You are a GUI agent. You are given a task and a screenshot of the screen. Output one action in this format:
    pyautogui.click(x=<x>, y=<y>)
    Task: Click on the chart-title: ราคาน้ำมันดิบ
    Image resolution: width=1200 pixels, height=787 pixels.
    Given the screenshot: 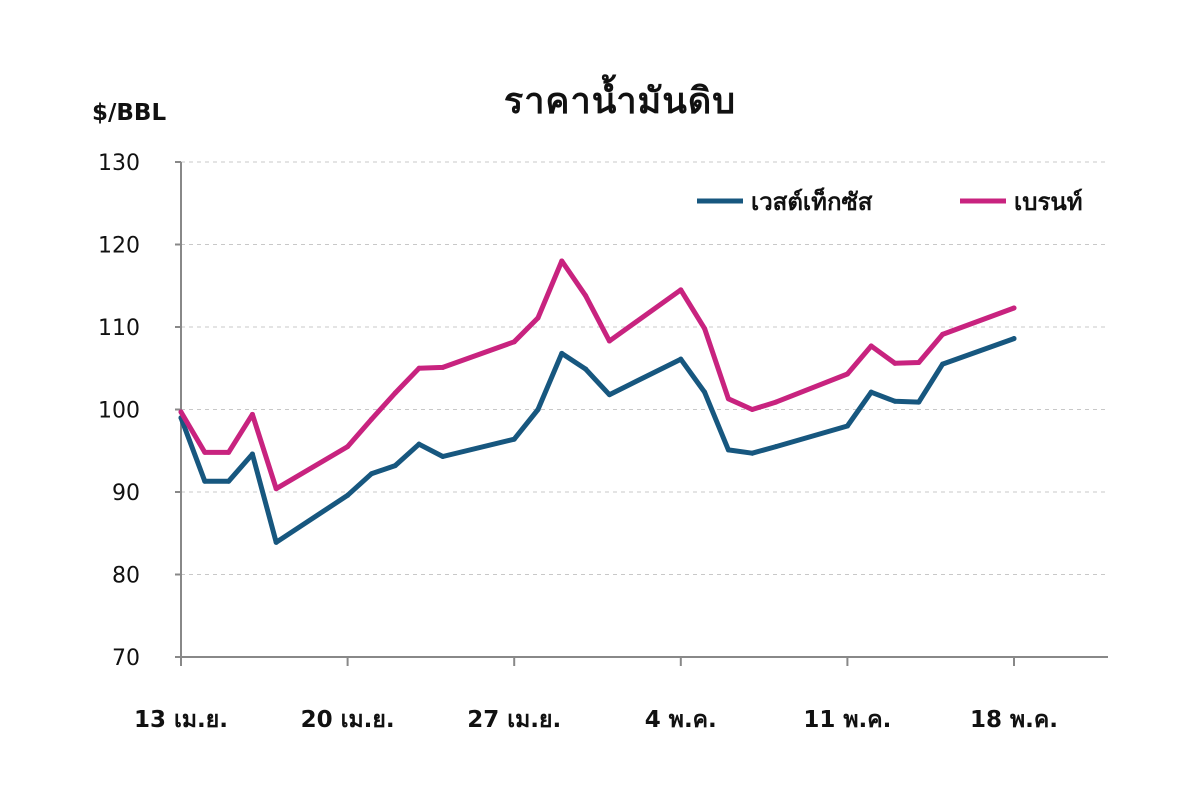 What is the action you would take?
    pyautogui.click(x=620, y=101)
    